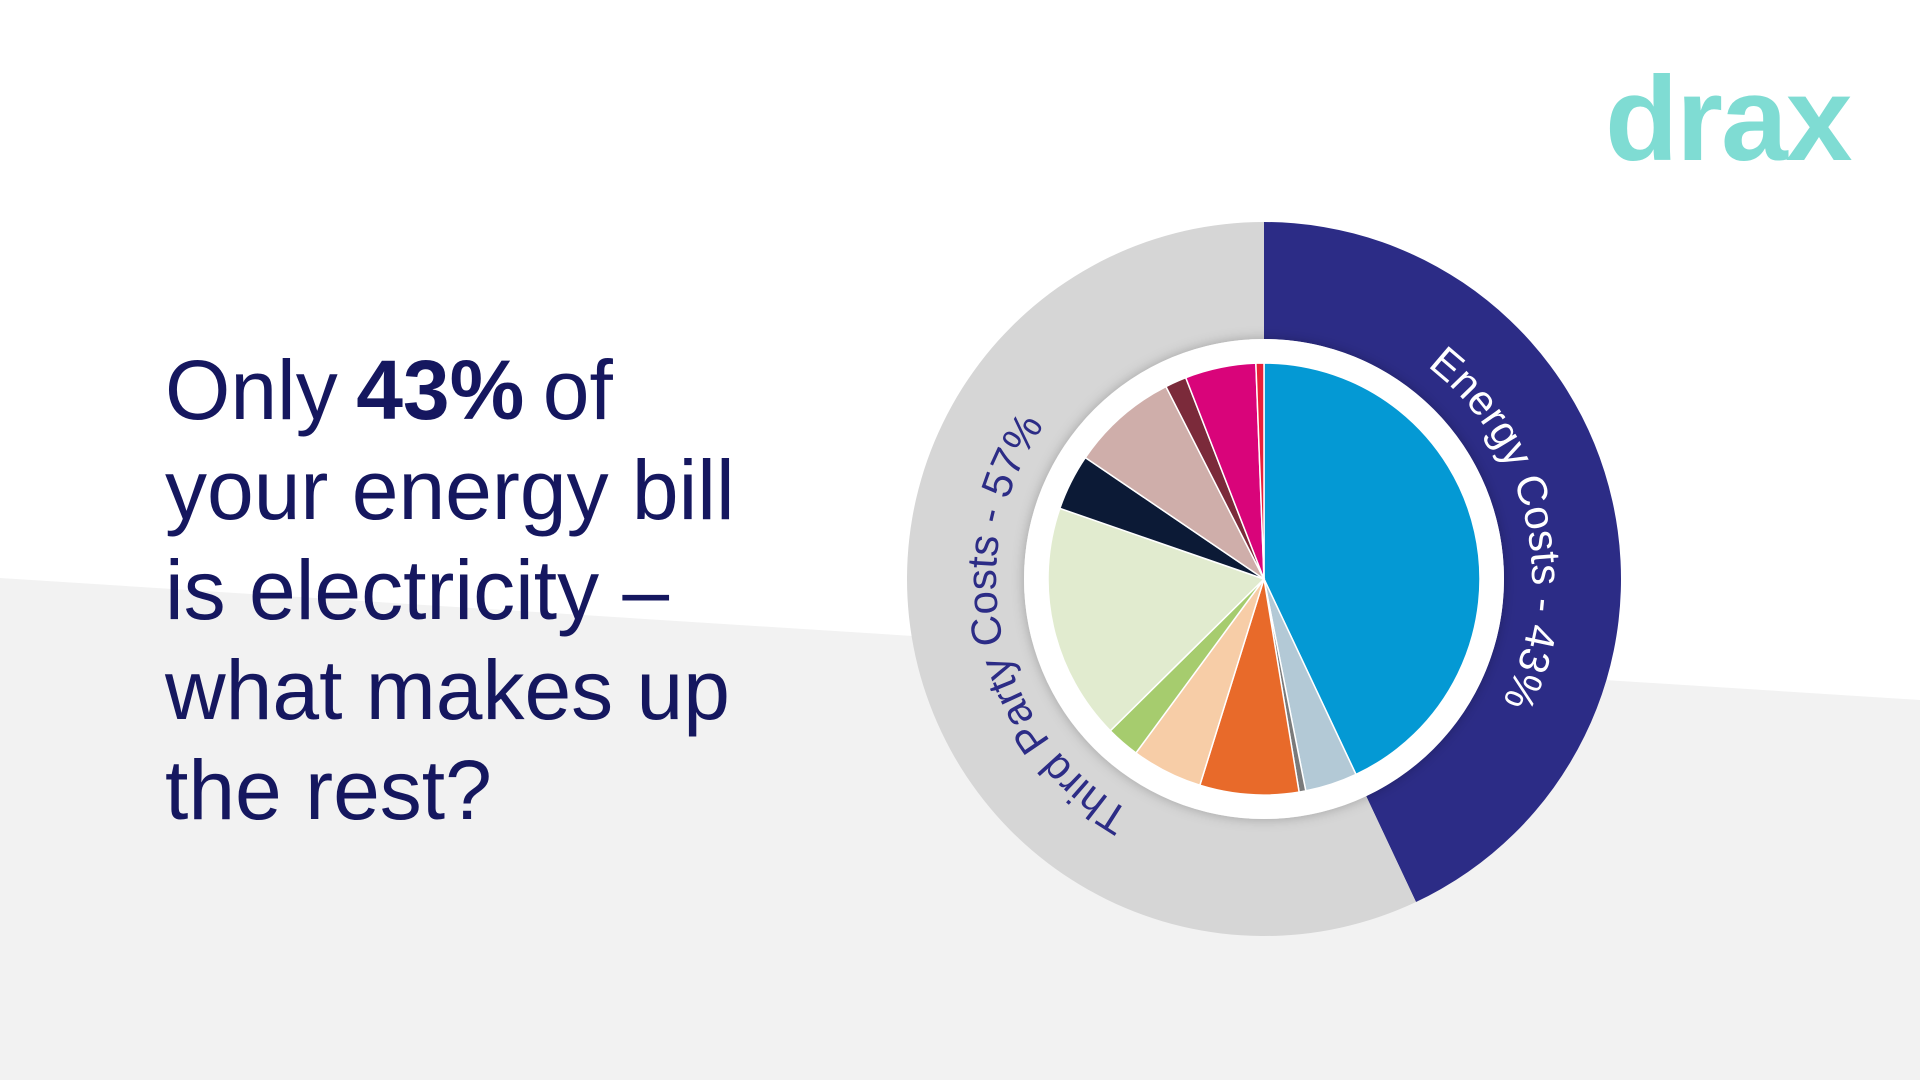 The width and height of the screenshot is (1920, 1080). I want to click on headline-text: of, so click(577, 390).